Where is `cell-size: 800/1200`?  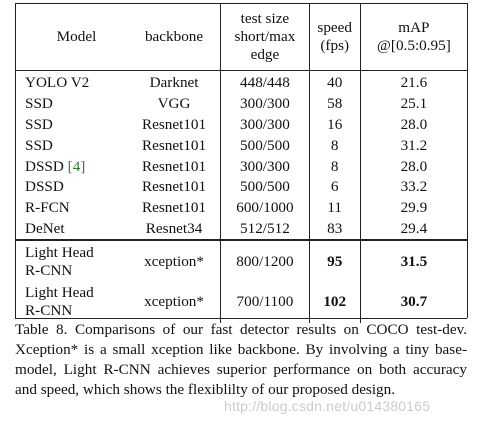
cell-size: 800/1200 is located at coordinates (265, 261).